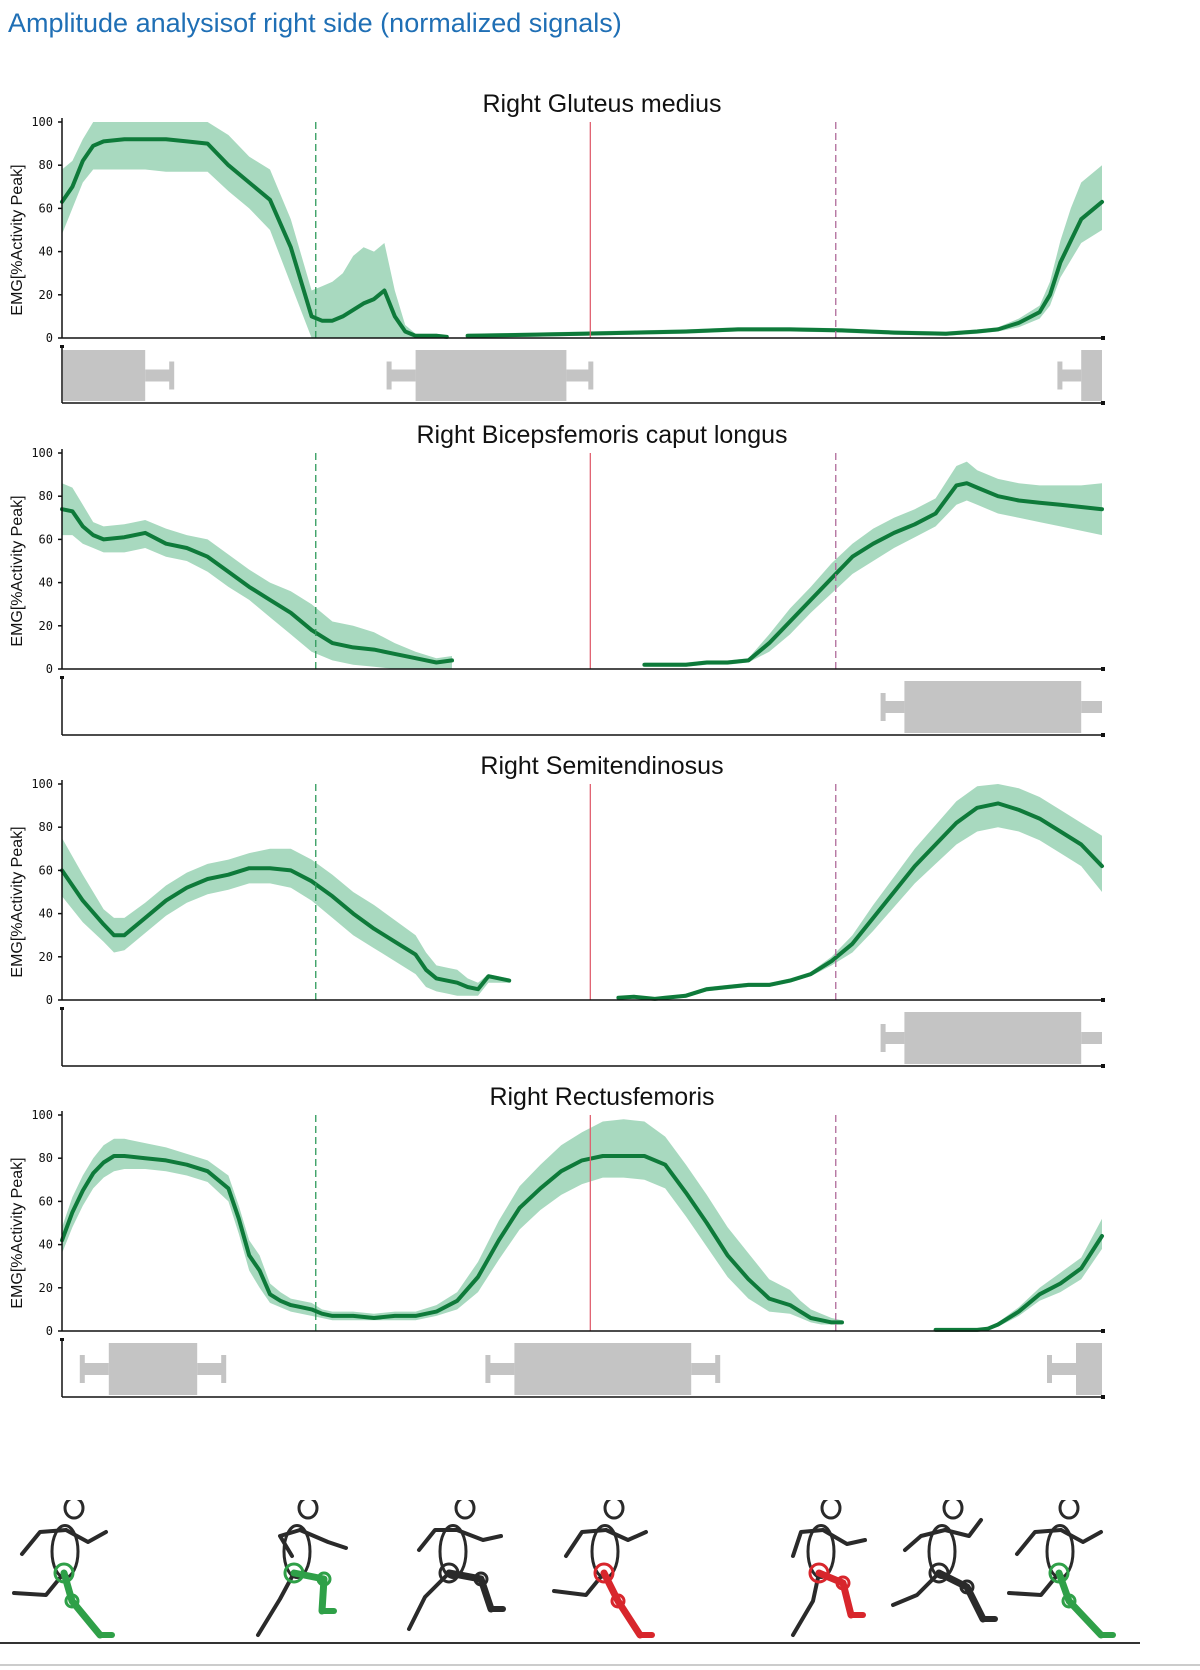  What do you see at coordinates (46, 252) in the screenshot?
I see `y-tick-label: 40` at bounding box center [46, 252].